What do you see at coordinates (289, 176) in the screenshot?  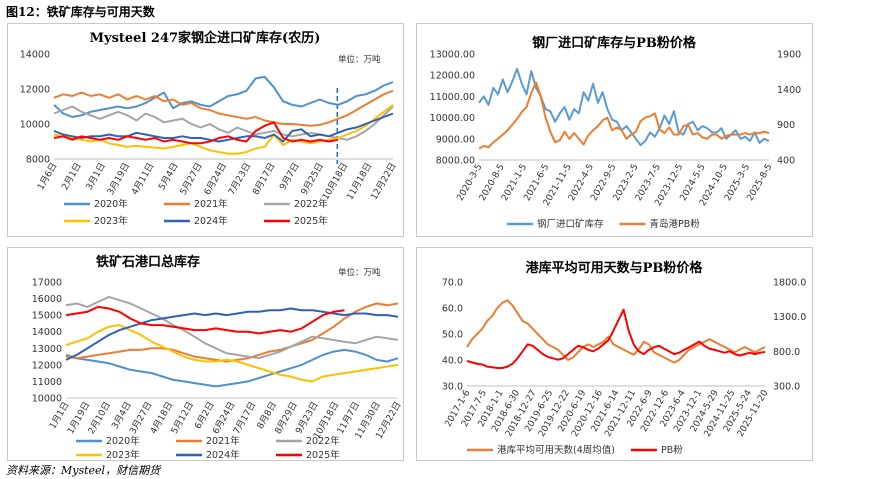 I see `chart1-xtick-9-7: 9月7日` at bounding box center [289, 176].